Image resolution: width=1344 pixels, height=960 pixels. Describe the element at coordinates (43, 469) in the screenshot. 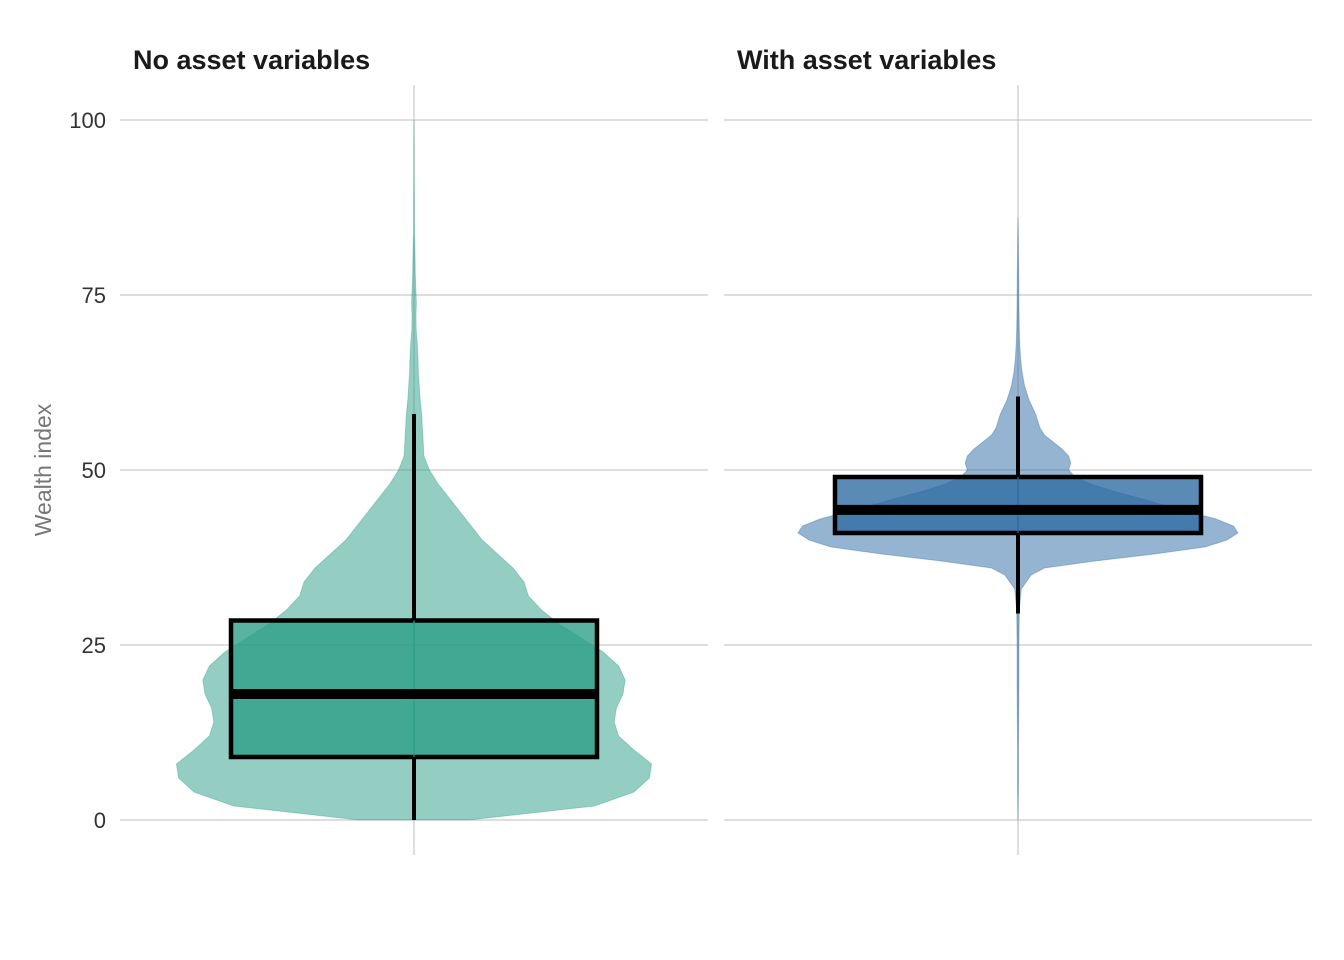

I see `y-axis-title: Wealth index` at that location.